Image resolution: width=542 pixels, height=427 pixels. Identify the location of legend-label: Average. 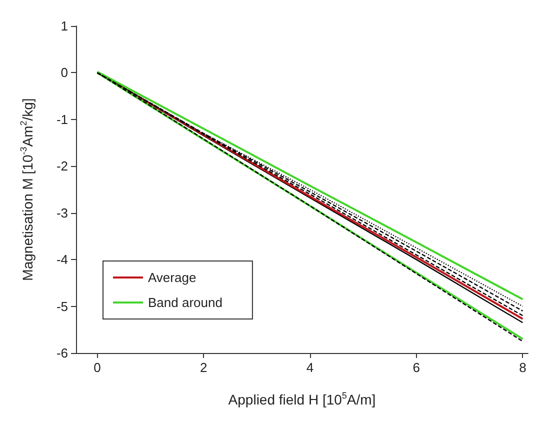
(172, 277).